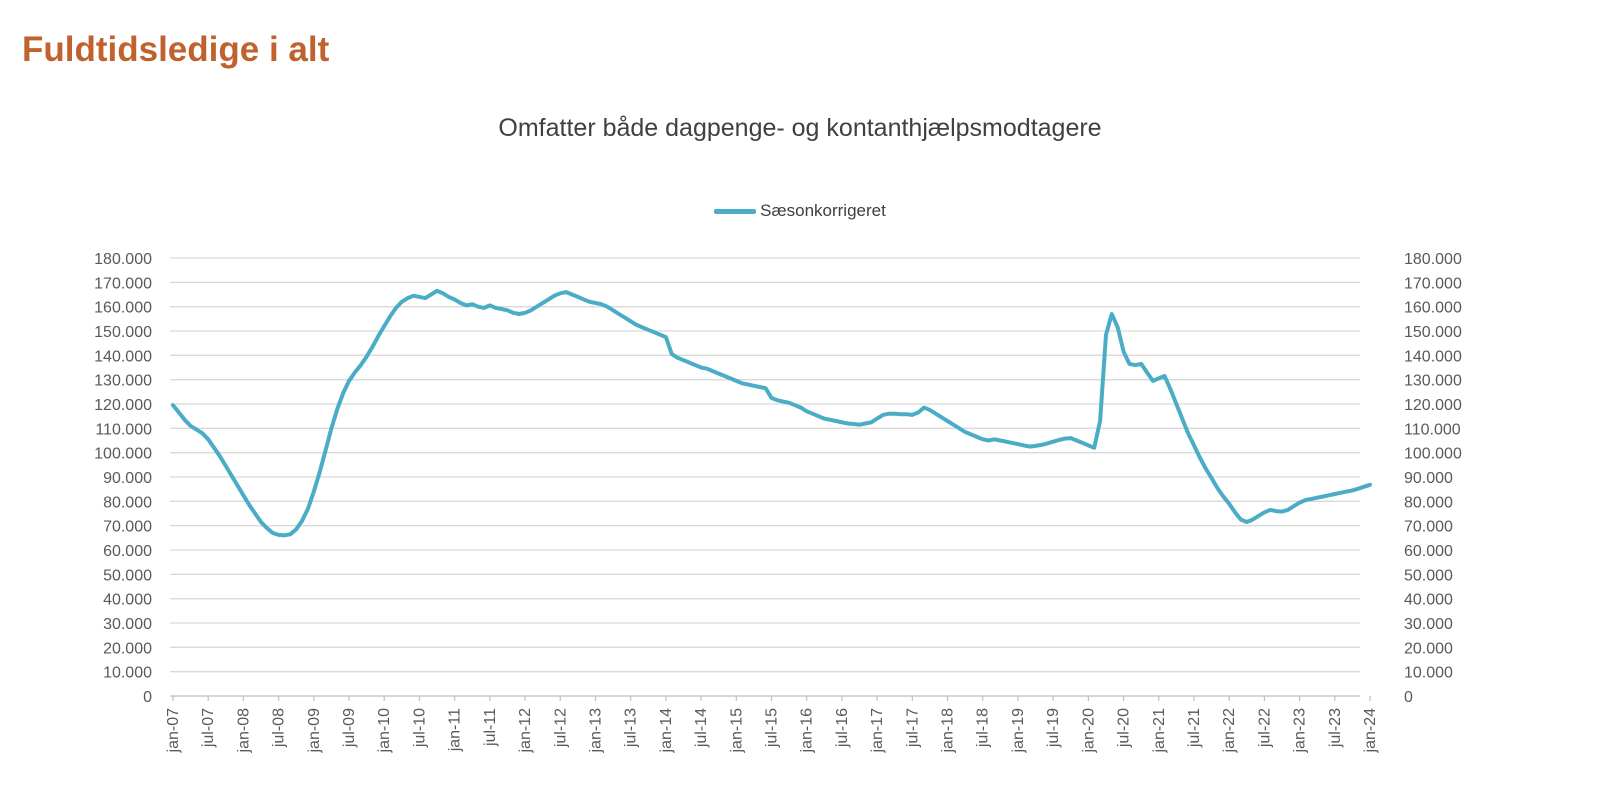 This screenshot has height=800, width=1600. I want to click on y-axis-label-right: 150.000, so click(1433, 332).